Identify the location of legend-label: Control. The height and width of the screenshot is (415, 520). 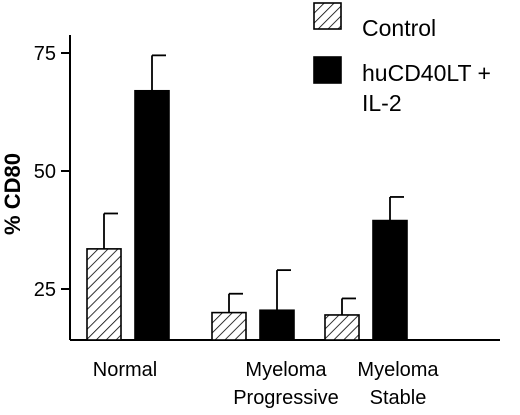
(399, 28).